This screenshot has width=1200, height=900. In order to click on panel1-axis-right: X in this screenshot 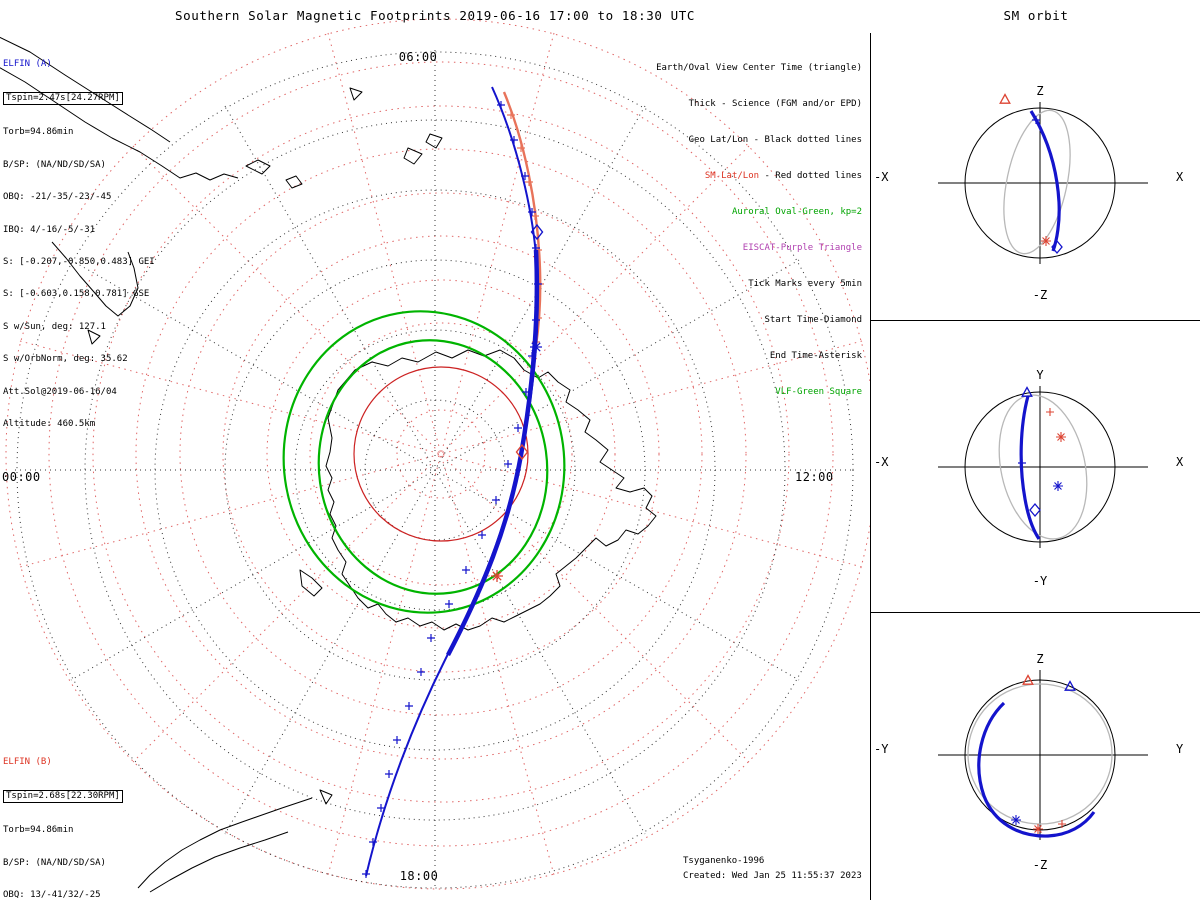, I will do `click(1180, 177)`.